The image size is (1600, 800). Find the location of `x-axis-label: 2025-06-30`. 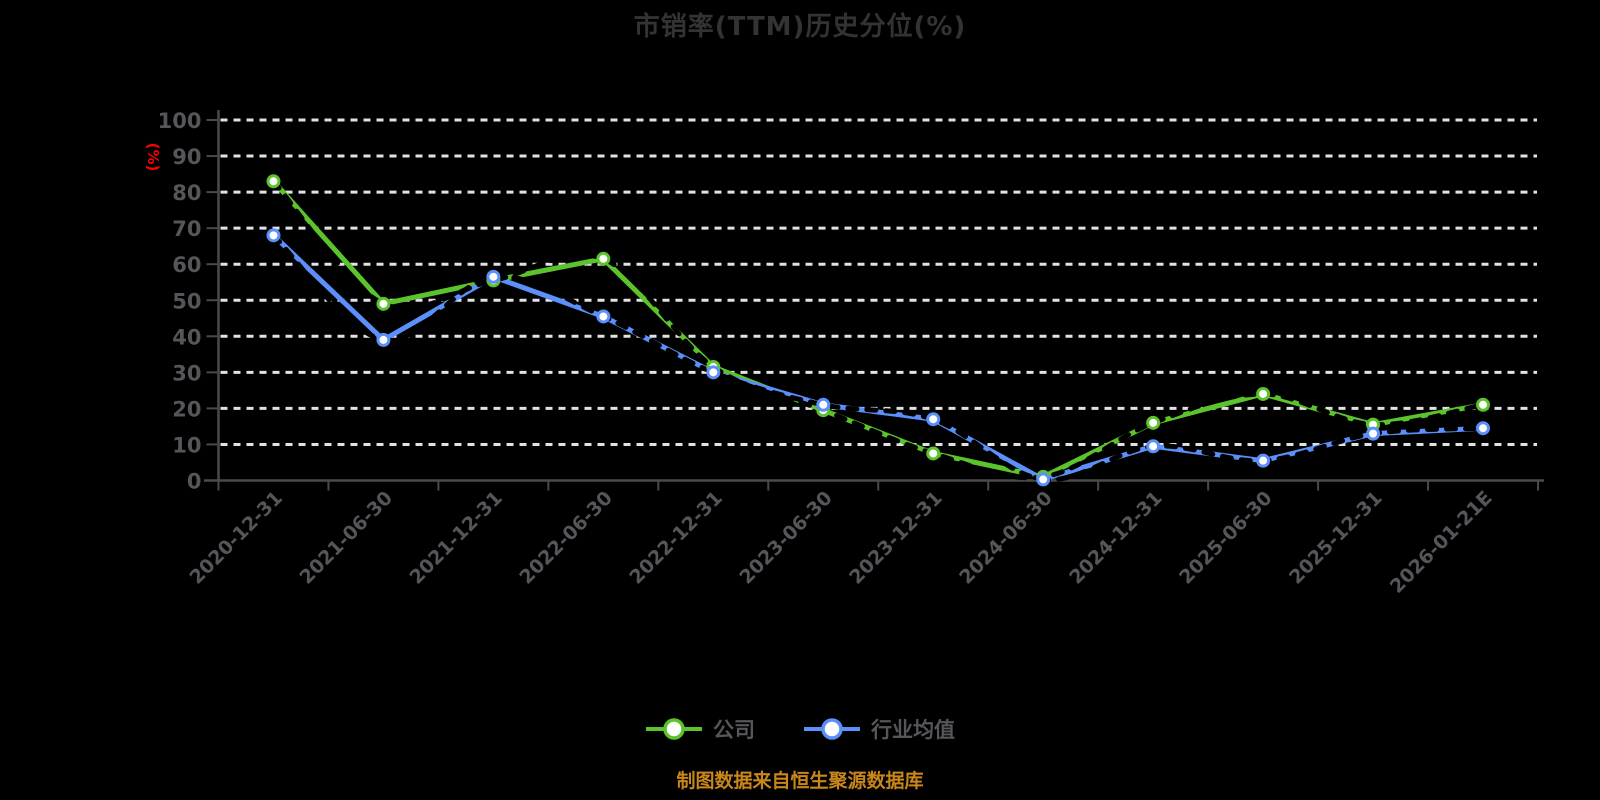

x-axis-label: 2025-06-30 is located at coordinates (1226, 538).